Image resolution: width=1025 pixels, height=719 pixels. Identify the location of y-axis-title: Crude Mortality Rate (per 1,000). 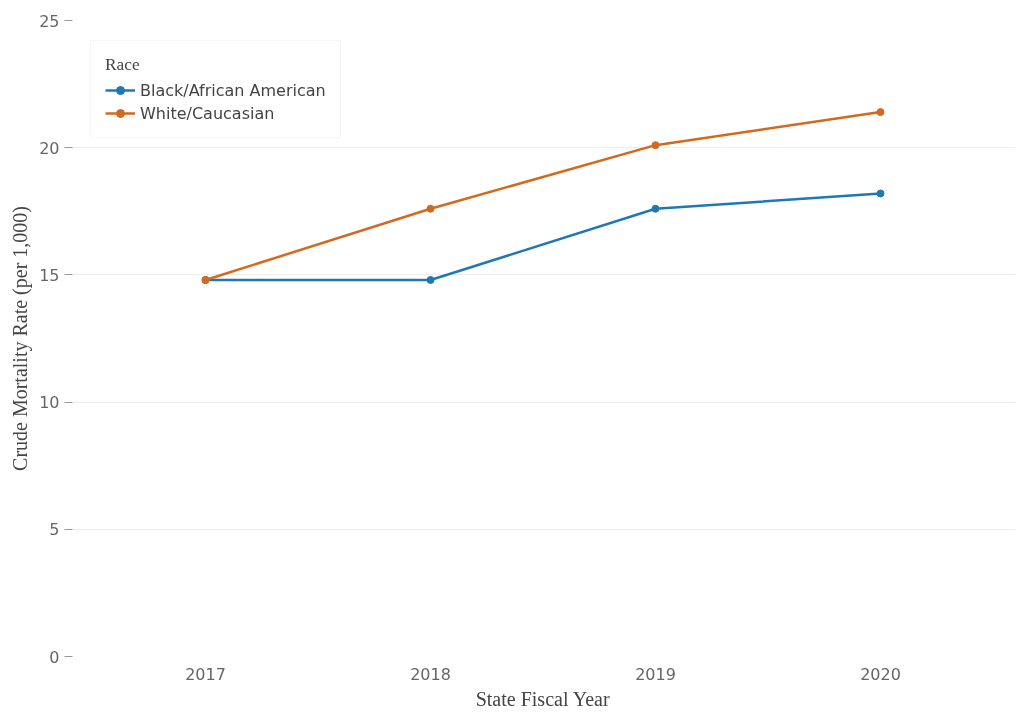
(21, 338).